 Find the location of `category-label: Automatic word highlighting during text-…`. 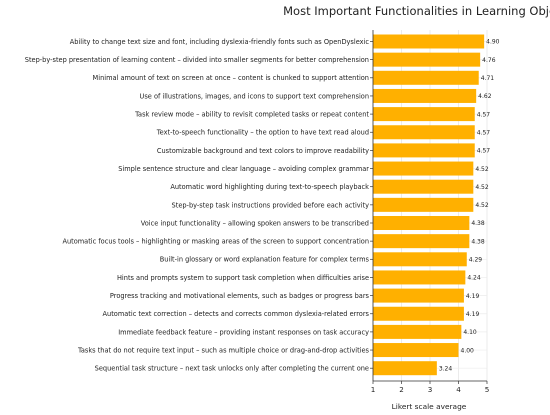

category-label: Automatic word highlighting during text-… is located at coordinates (269, 187).